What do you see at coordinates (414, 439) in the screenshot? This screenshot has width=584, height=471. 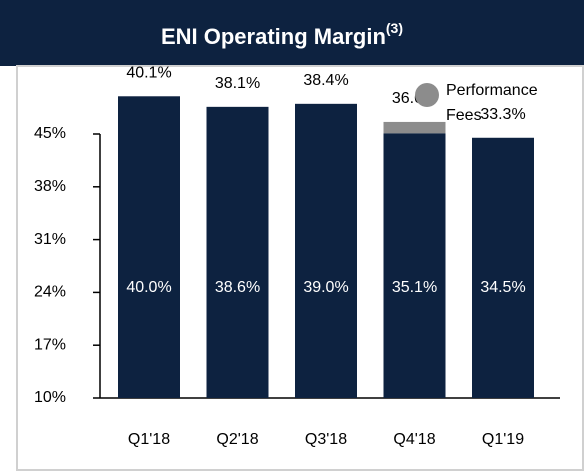 I see `x-tick-label: Q4'18` at bounding box center [414, 439].